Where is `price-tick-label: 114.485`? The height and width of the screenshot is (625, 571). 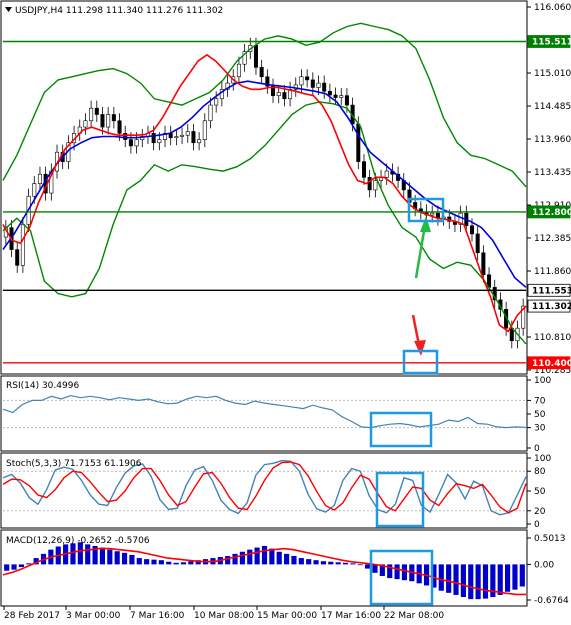
price-tick-label: 114.485 is located at coordinates (552, 107).